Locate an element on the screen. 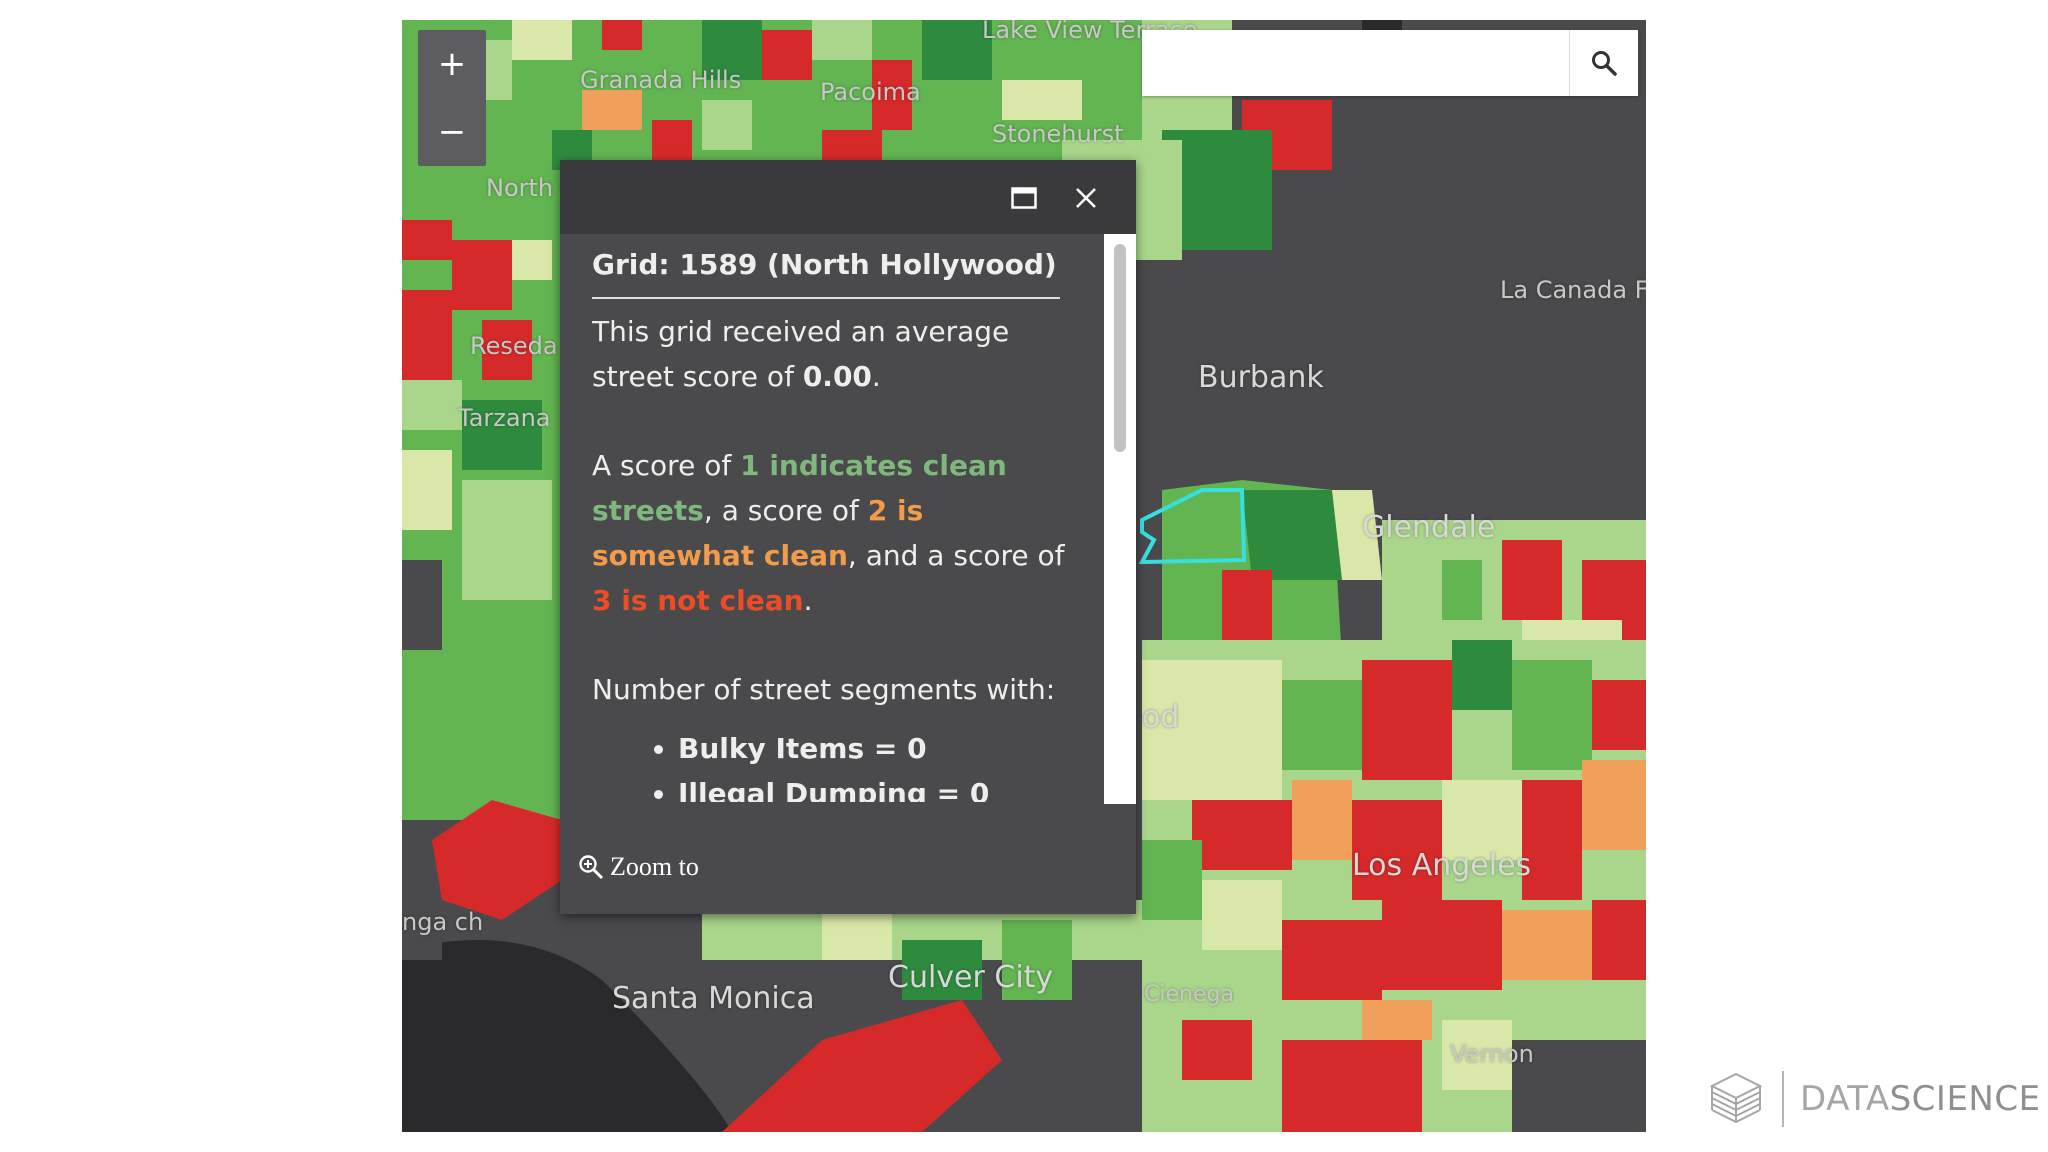 The width and height of the screenshot is (2048, 1152). legend-text-b: , a score of is located at coordinates (785, 510).